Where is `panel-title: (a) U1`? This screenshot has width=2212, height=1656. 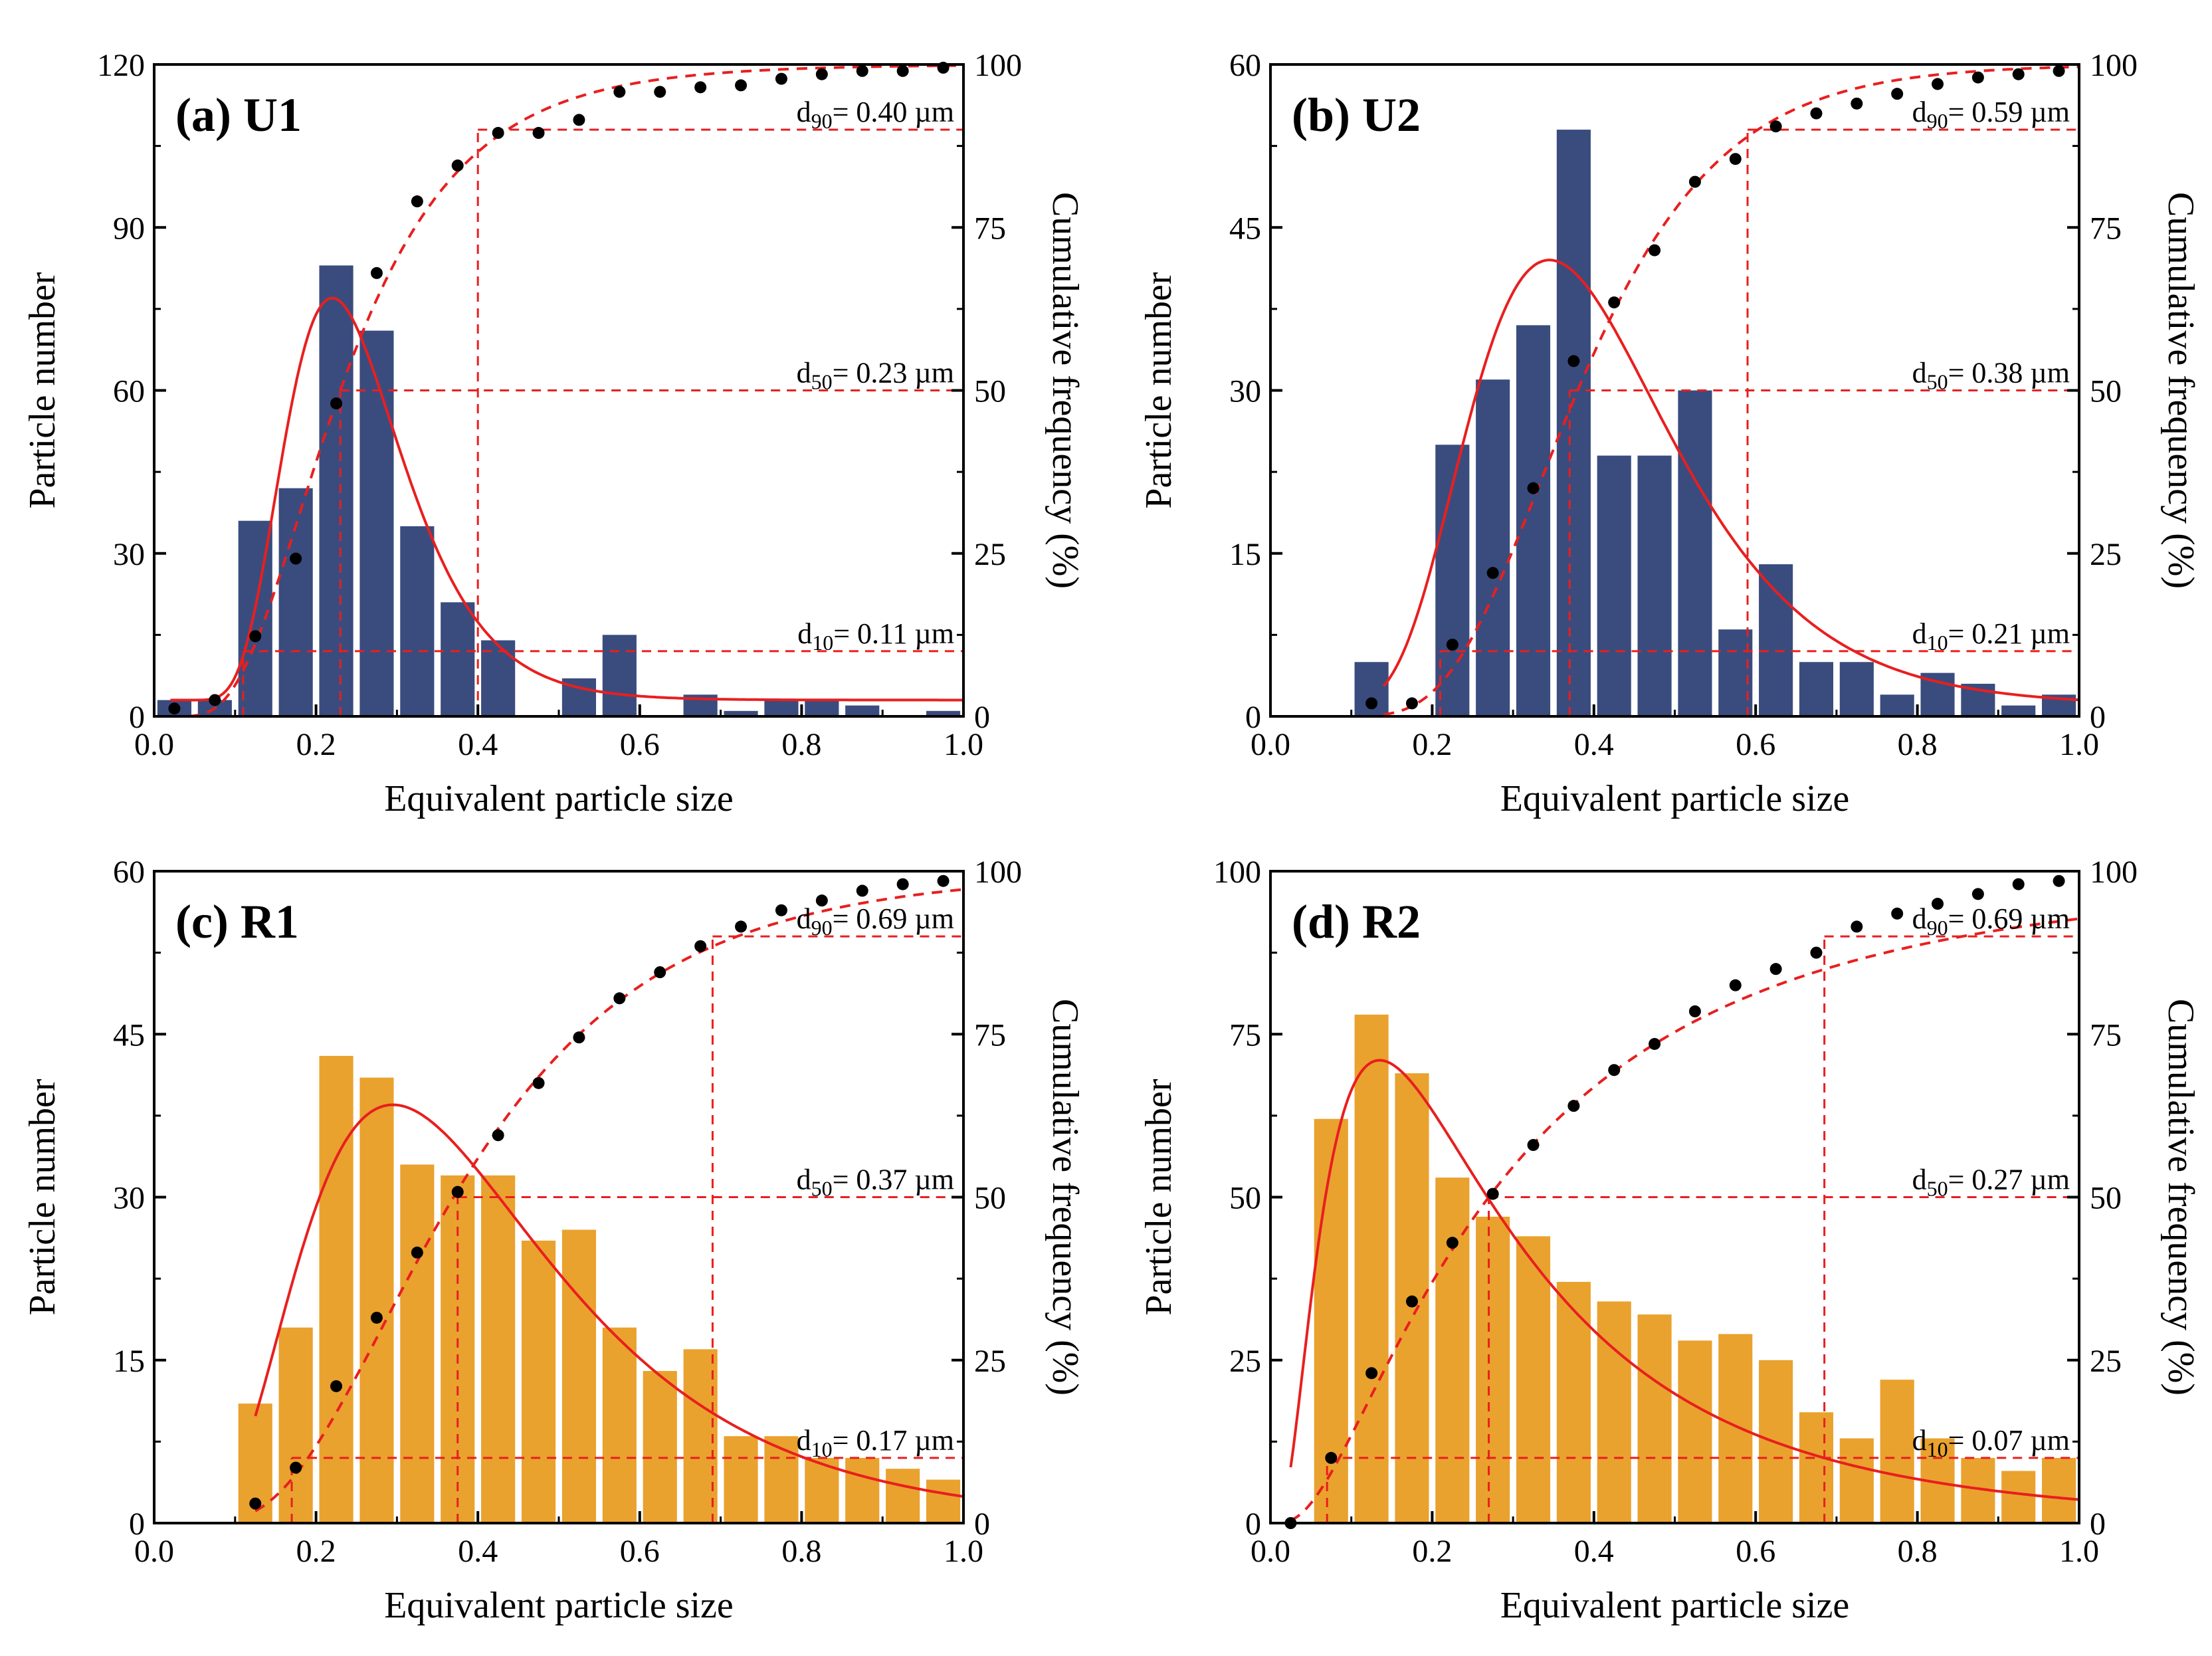
panel-title: (a) U1 is located at coordinates (238, 115).